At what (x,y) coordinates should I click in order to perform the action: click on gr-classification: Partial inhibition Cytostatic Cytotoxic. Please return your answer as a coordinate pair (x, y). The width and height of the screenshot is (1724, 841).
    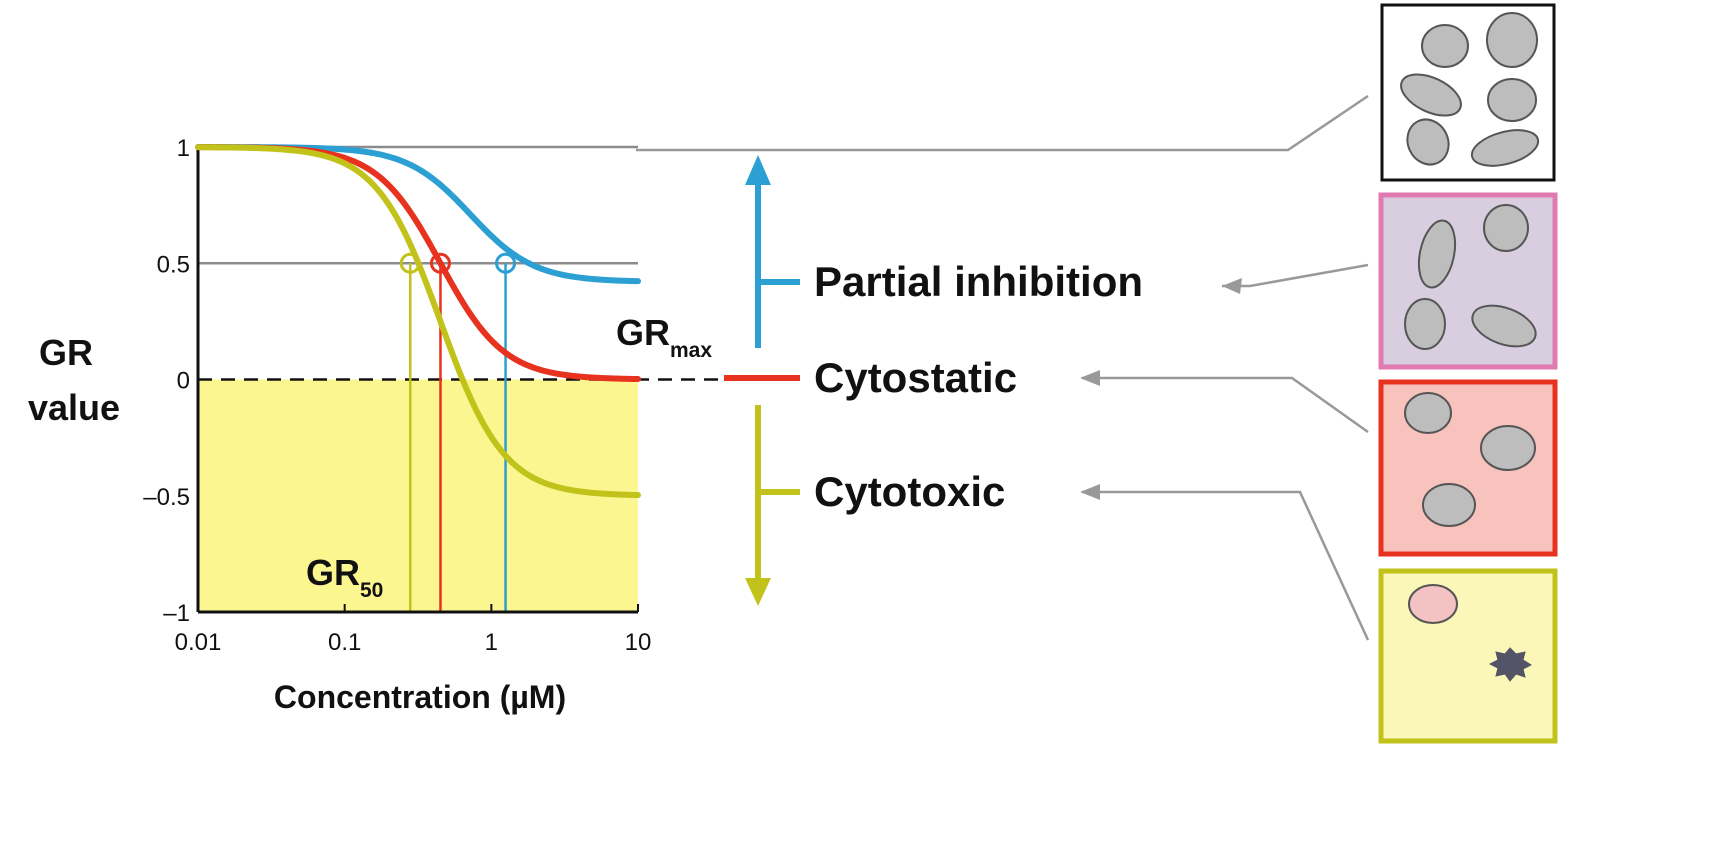
    Looking at the image, I should click on (933, 380).